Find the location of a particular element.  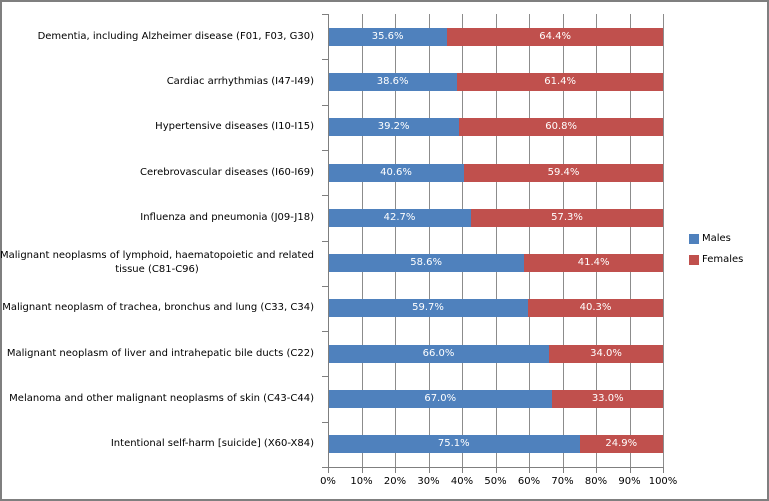

bar-value-label: 58.6% is located at coordinates (426, 263).